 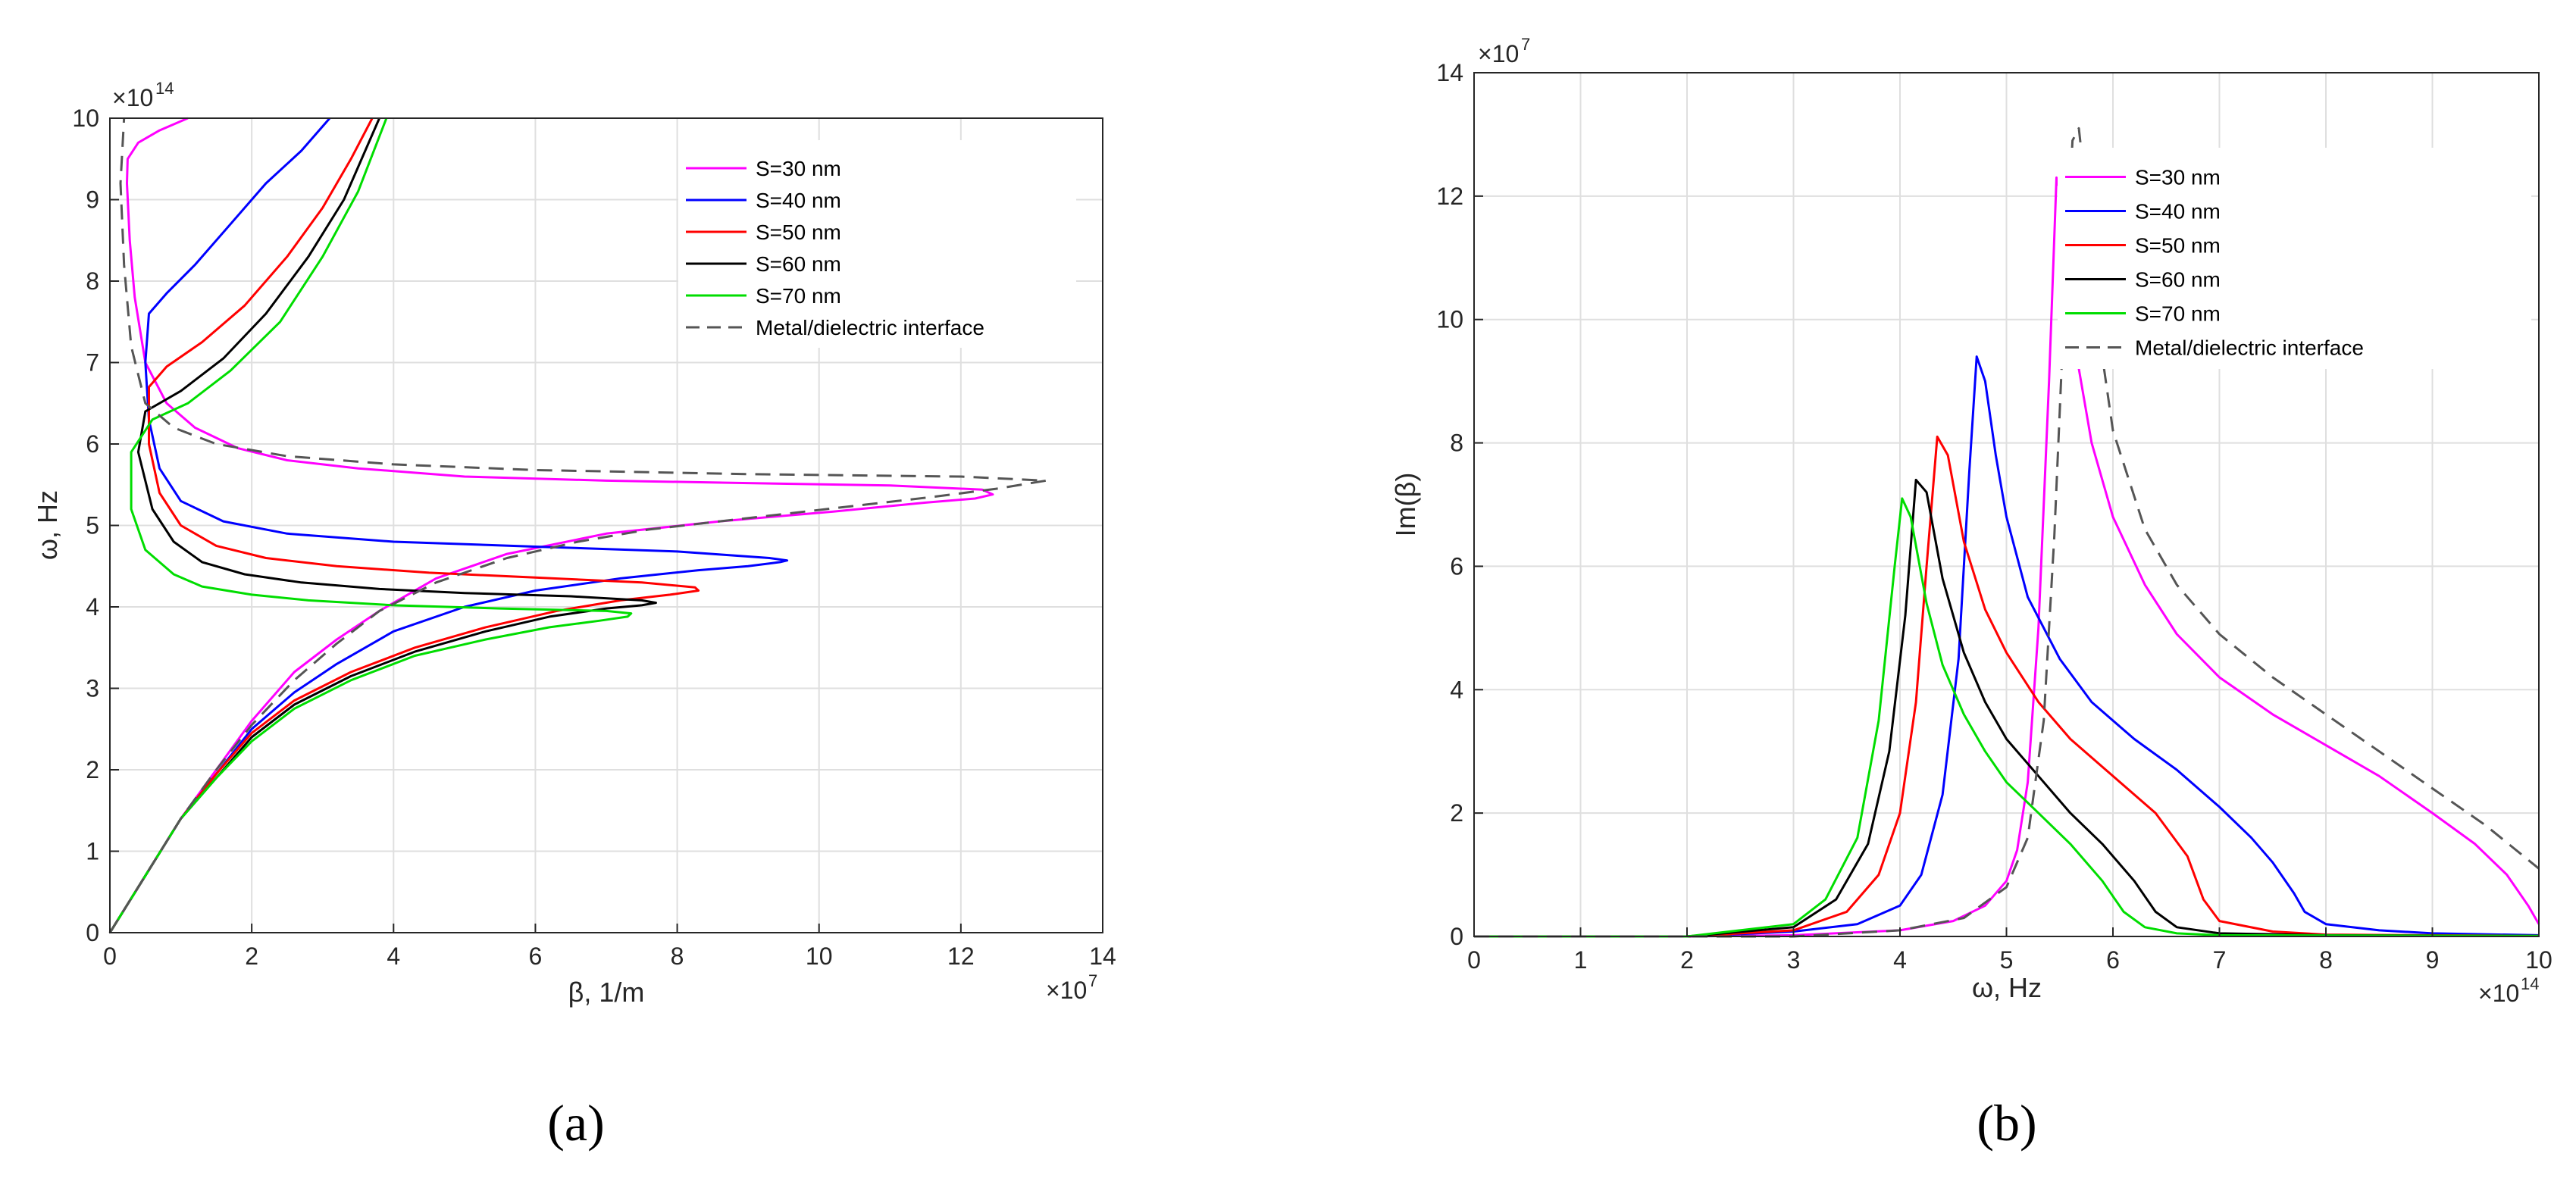 What do you see at coordinates (2178, 246) in the screenshot?
I see `chart-b-legend-label: S=50 nm` at bounding box center [2178, 246].